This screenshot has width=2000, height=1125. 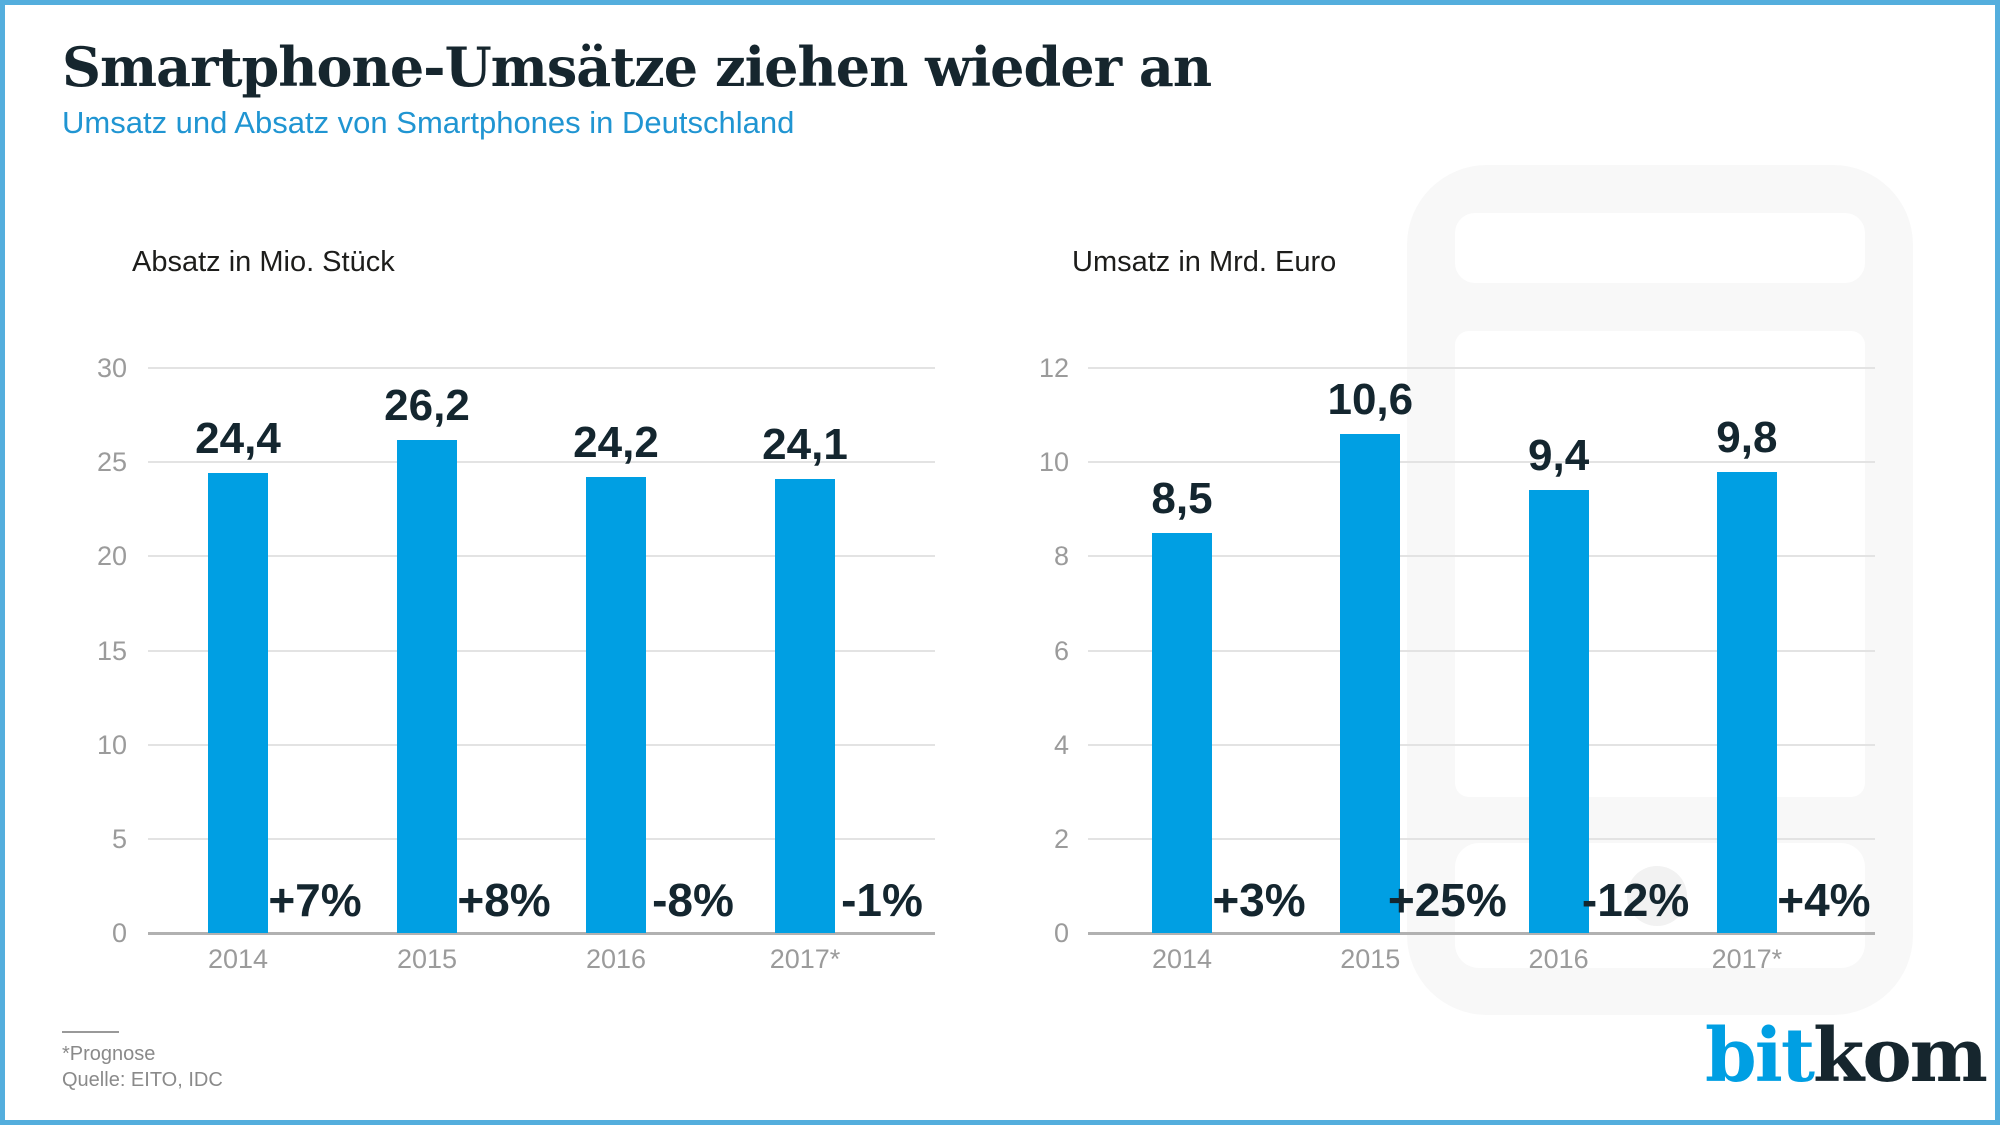 What do you see at coordinates (1061, 838) in the screenshot?
I see `y-tick-label: 2` at bounding box center [1061, 838].